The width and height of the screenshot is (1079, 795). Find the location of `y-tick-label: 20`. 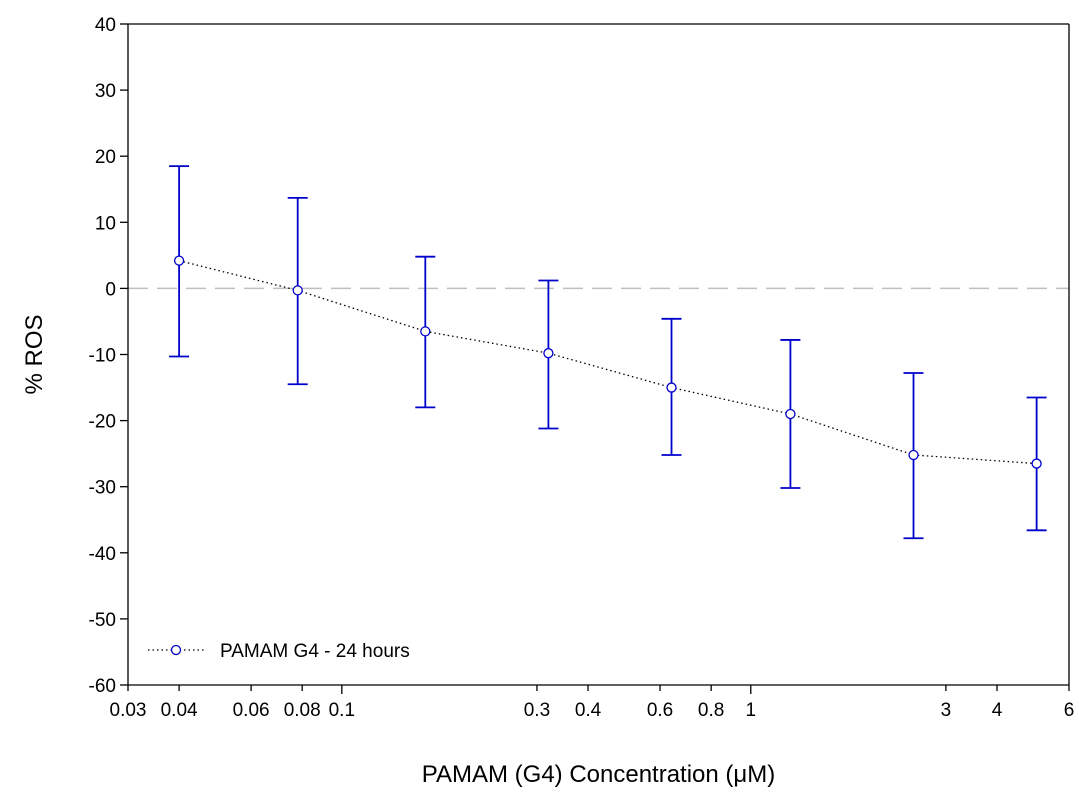

y-tick-label: 20 is located at coordinates (105, 157).